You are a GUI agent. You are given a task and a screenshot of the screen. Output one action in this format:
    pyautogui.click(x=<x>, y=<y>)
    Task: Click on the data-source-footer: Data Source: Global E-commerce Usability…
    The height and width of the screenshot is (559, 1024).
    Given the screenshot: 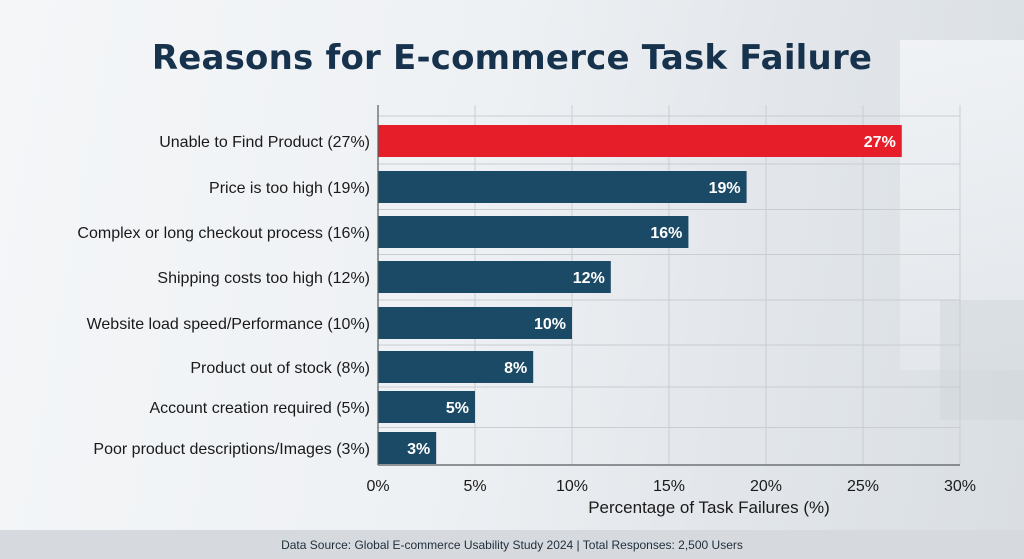 What is the action you would take?
    pyautogui.click(x=512, y=544)
    